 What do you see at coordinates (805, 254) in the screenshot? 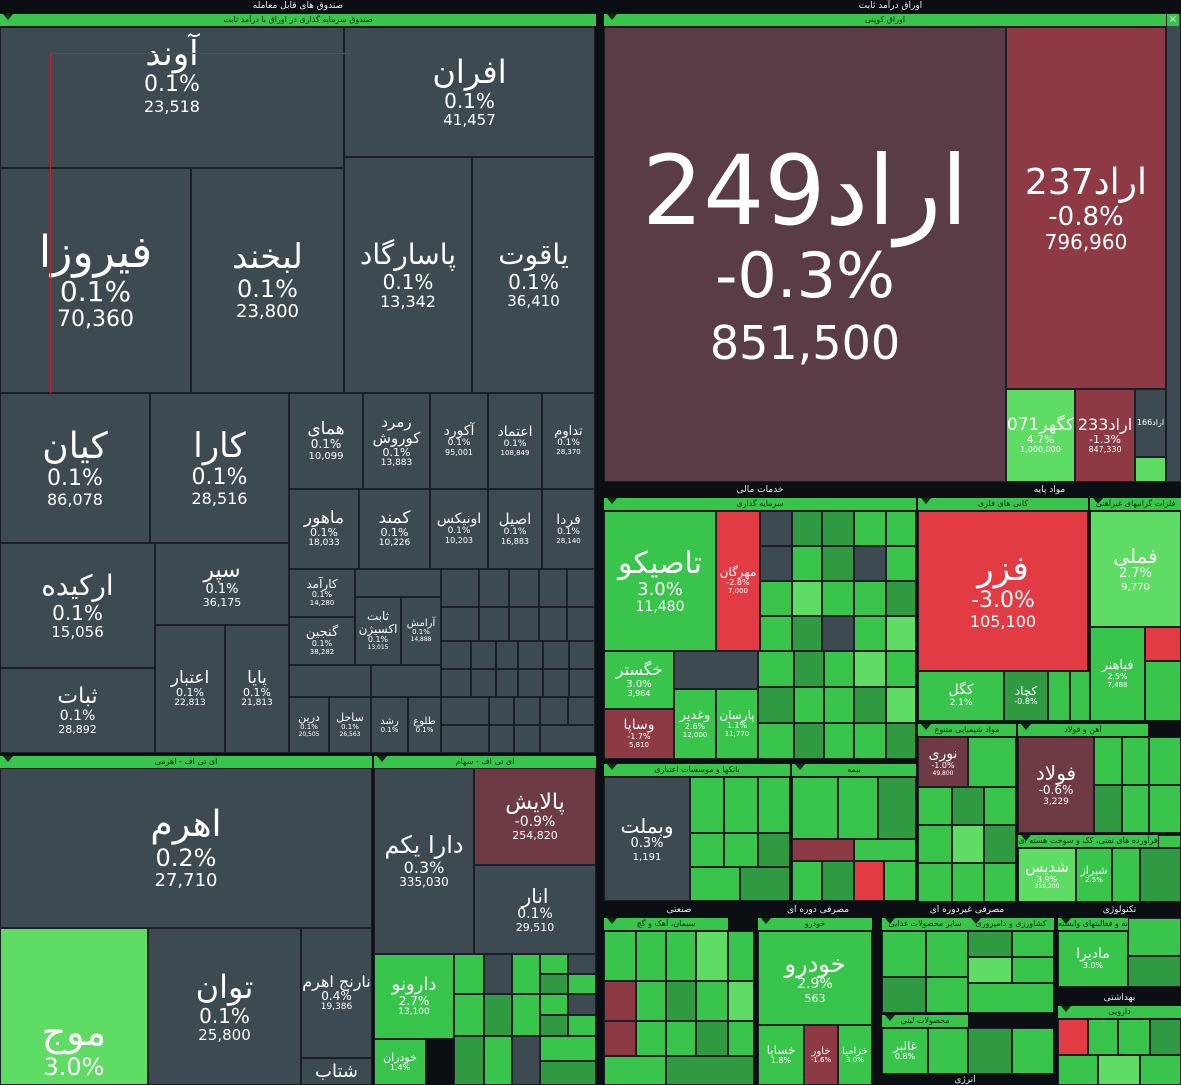
I see `tile-arad249: اراد249 -0.3% 851,500` at bounding box center [805, 254].